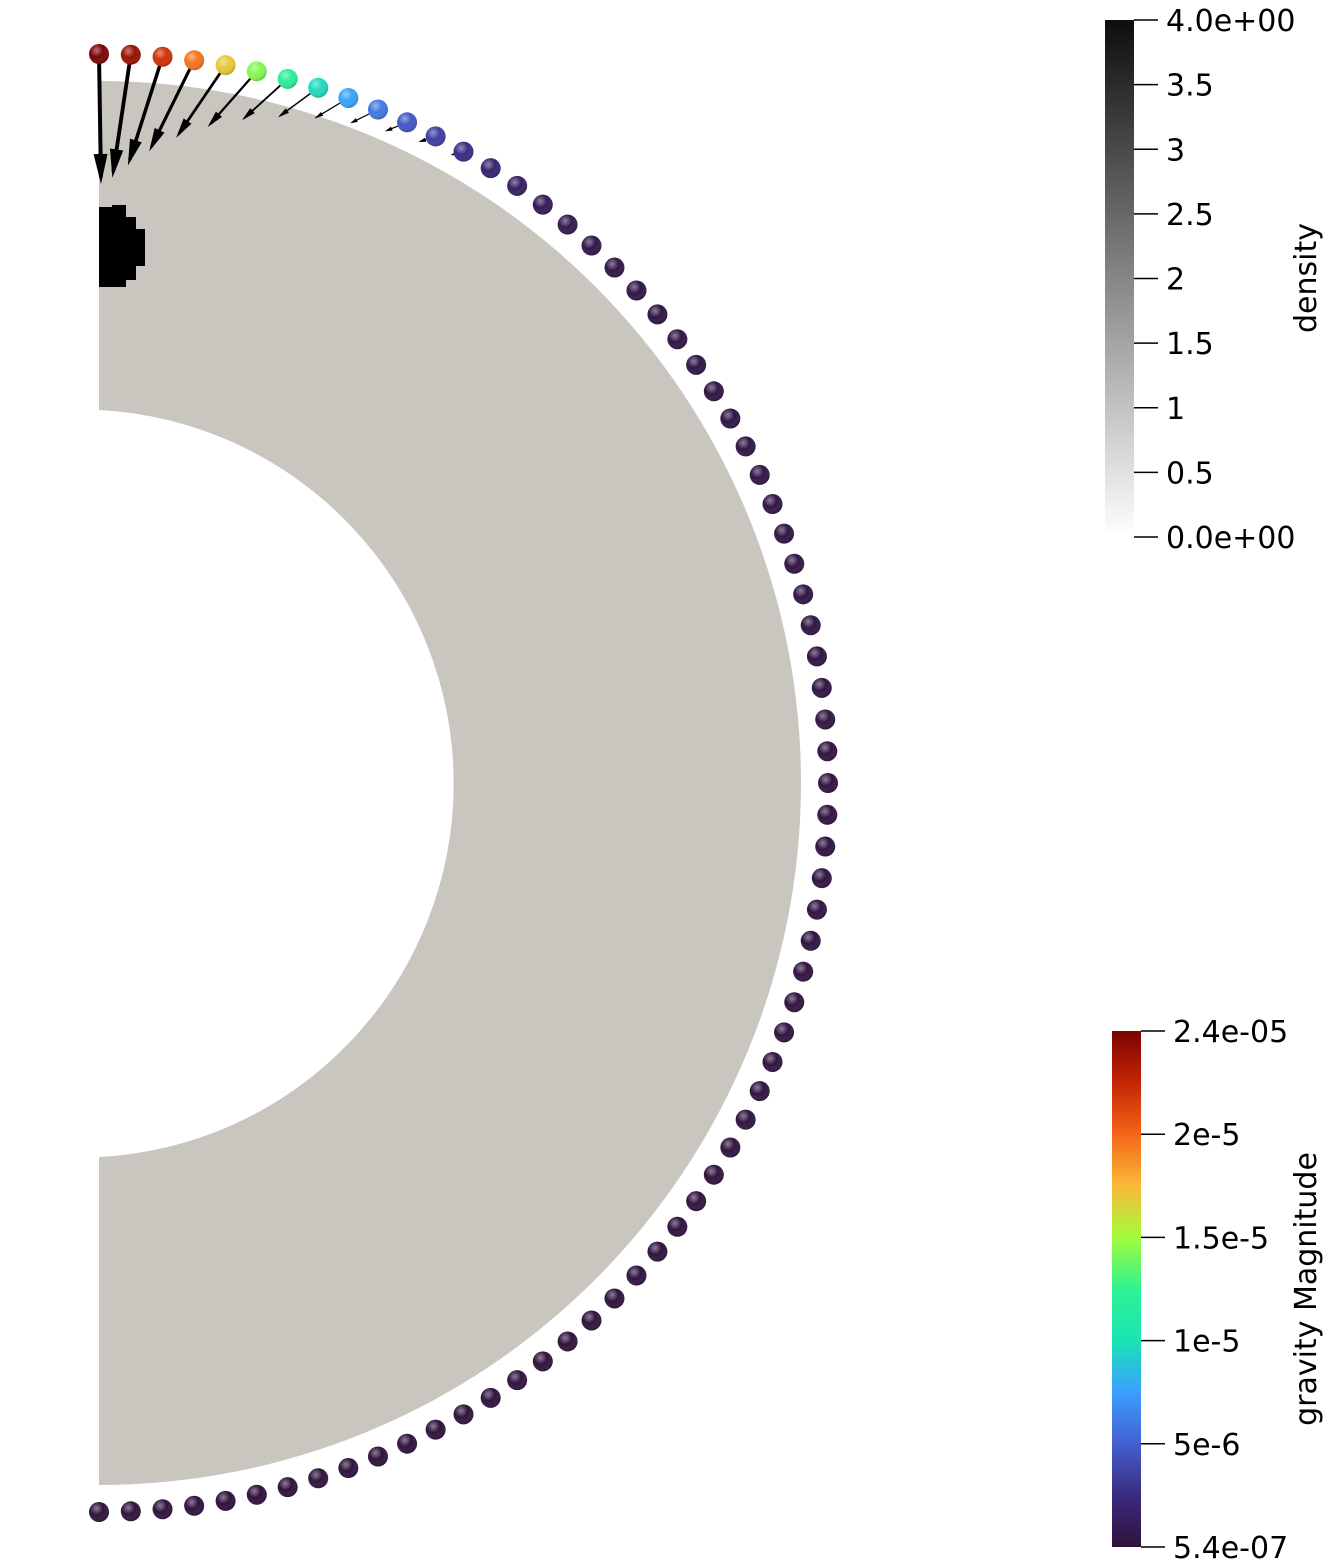  What do you see at coordinates (1230, 1032) in the screenshot?
I see `gravity-tick-label: 2.4e-05` at bounding box center [1230, 1032].